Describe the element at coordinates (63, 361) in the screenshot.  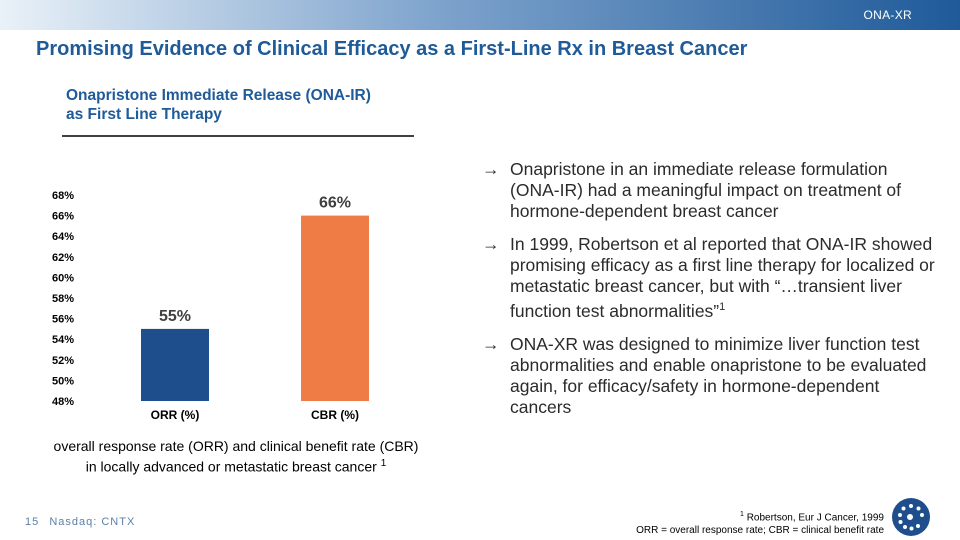
I see `y-tick-label: 52%` at that location.